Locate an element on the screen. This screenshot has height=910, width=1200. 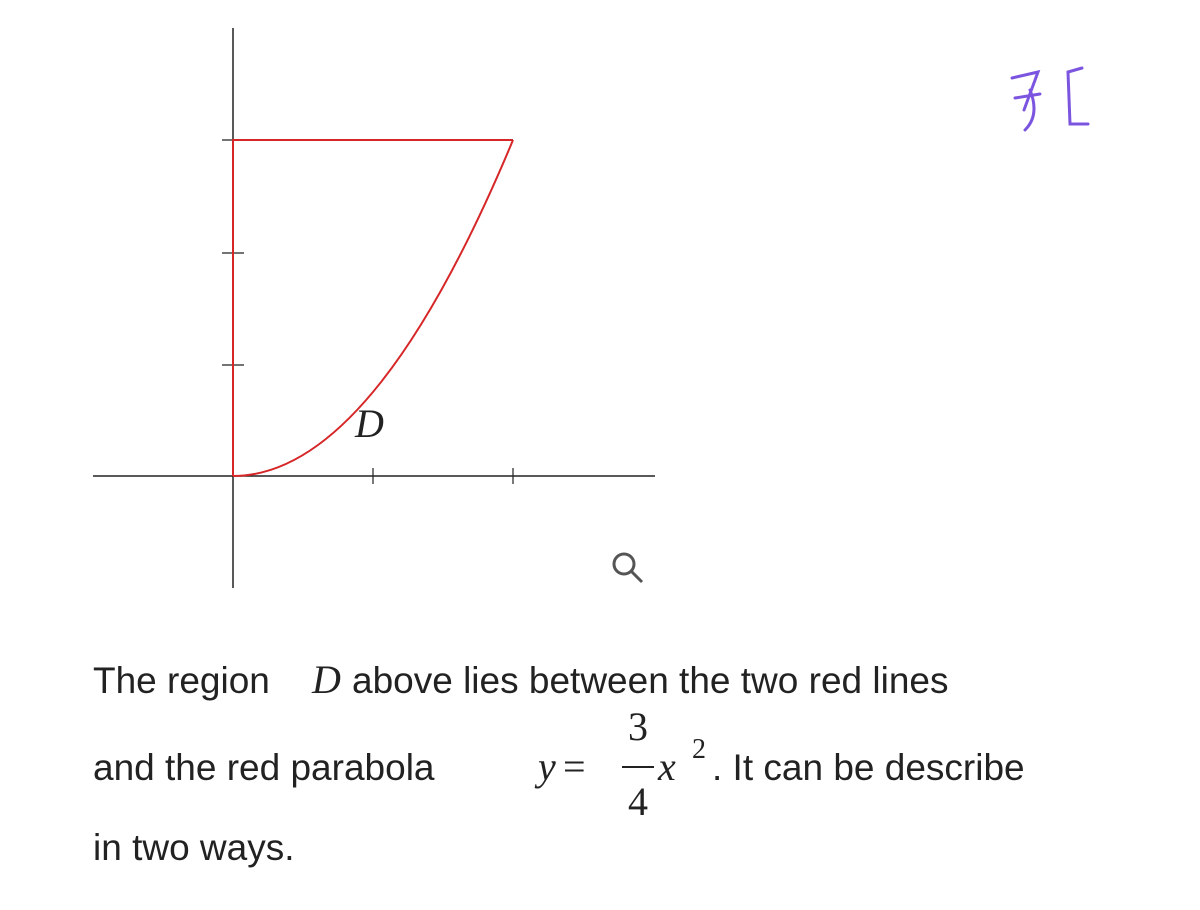
math-symbol: x is located at coordinates (666, 766).